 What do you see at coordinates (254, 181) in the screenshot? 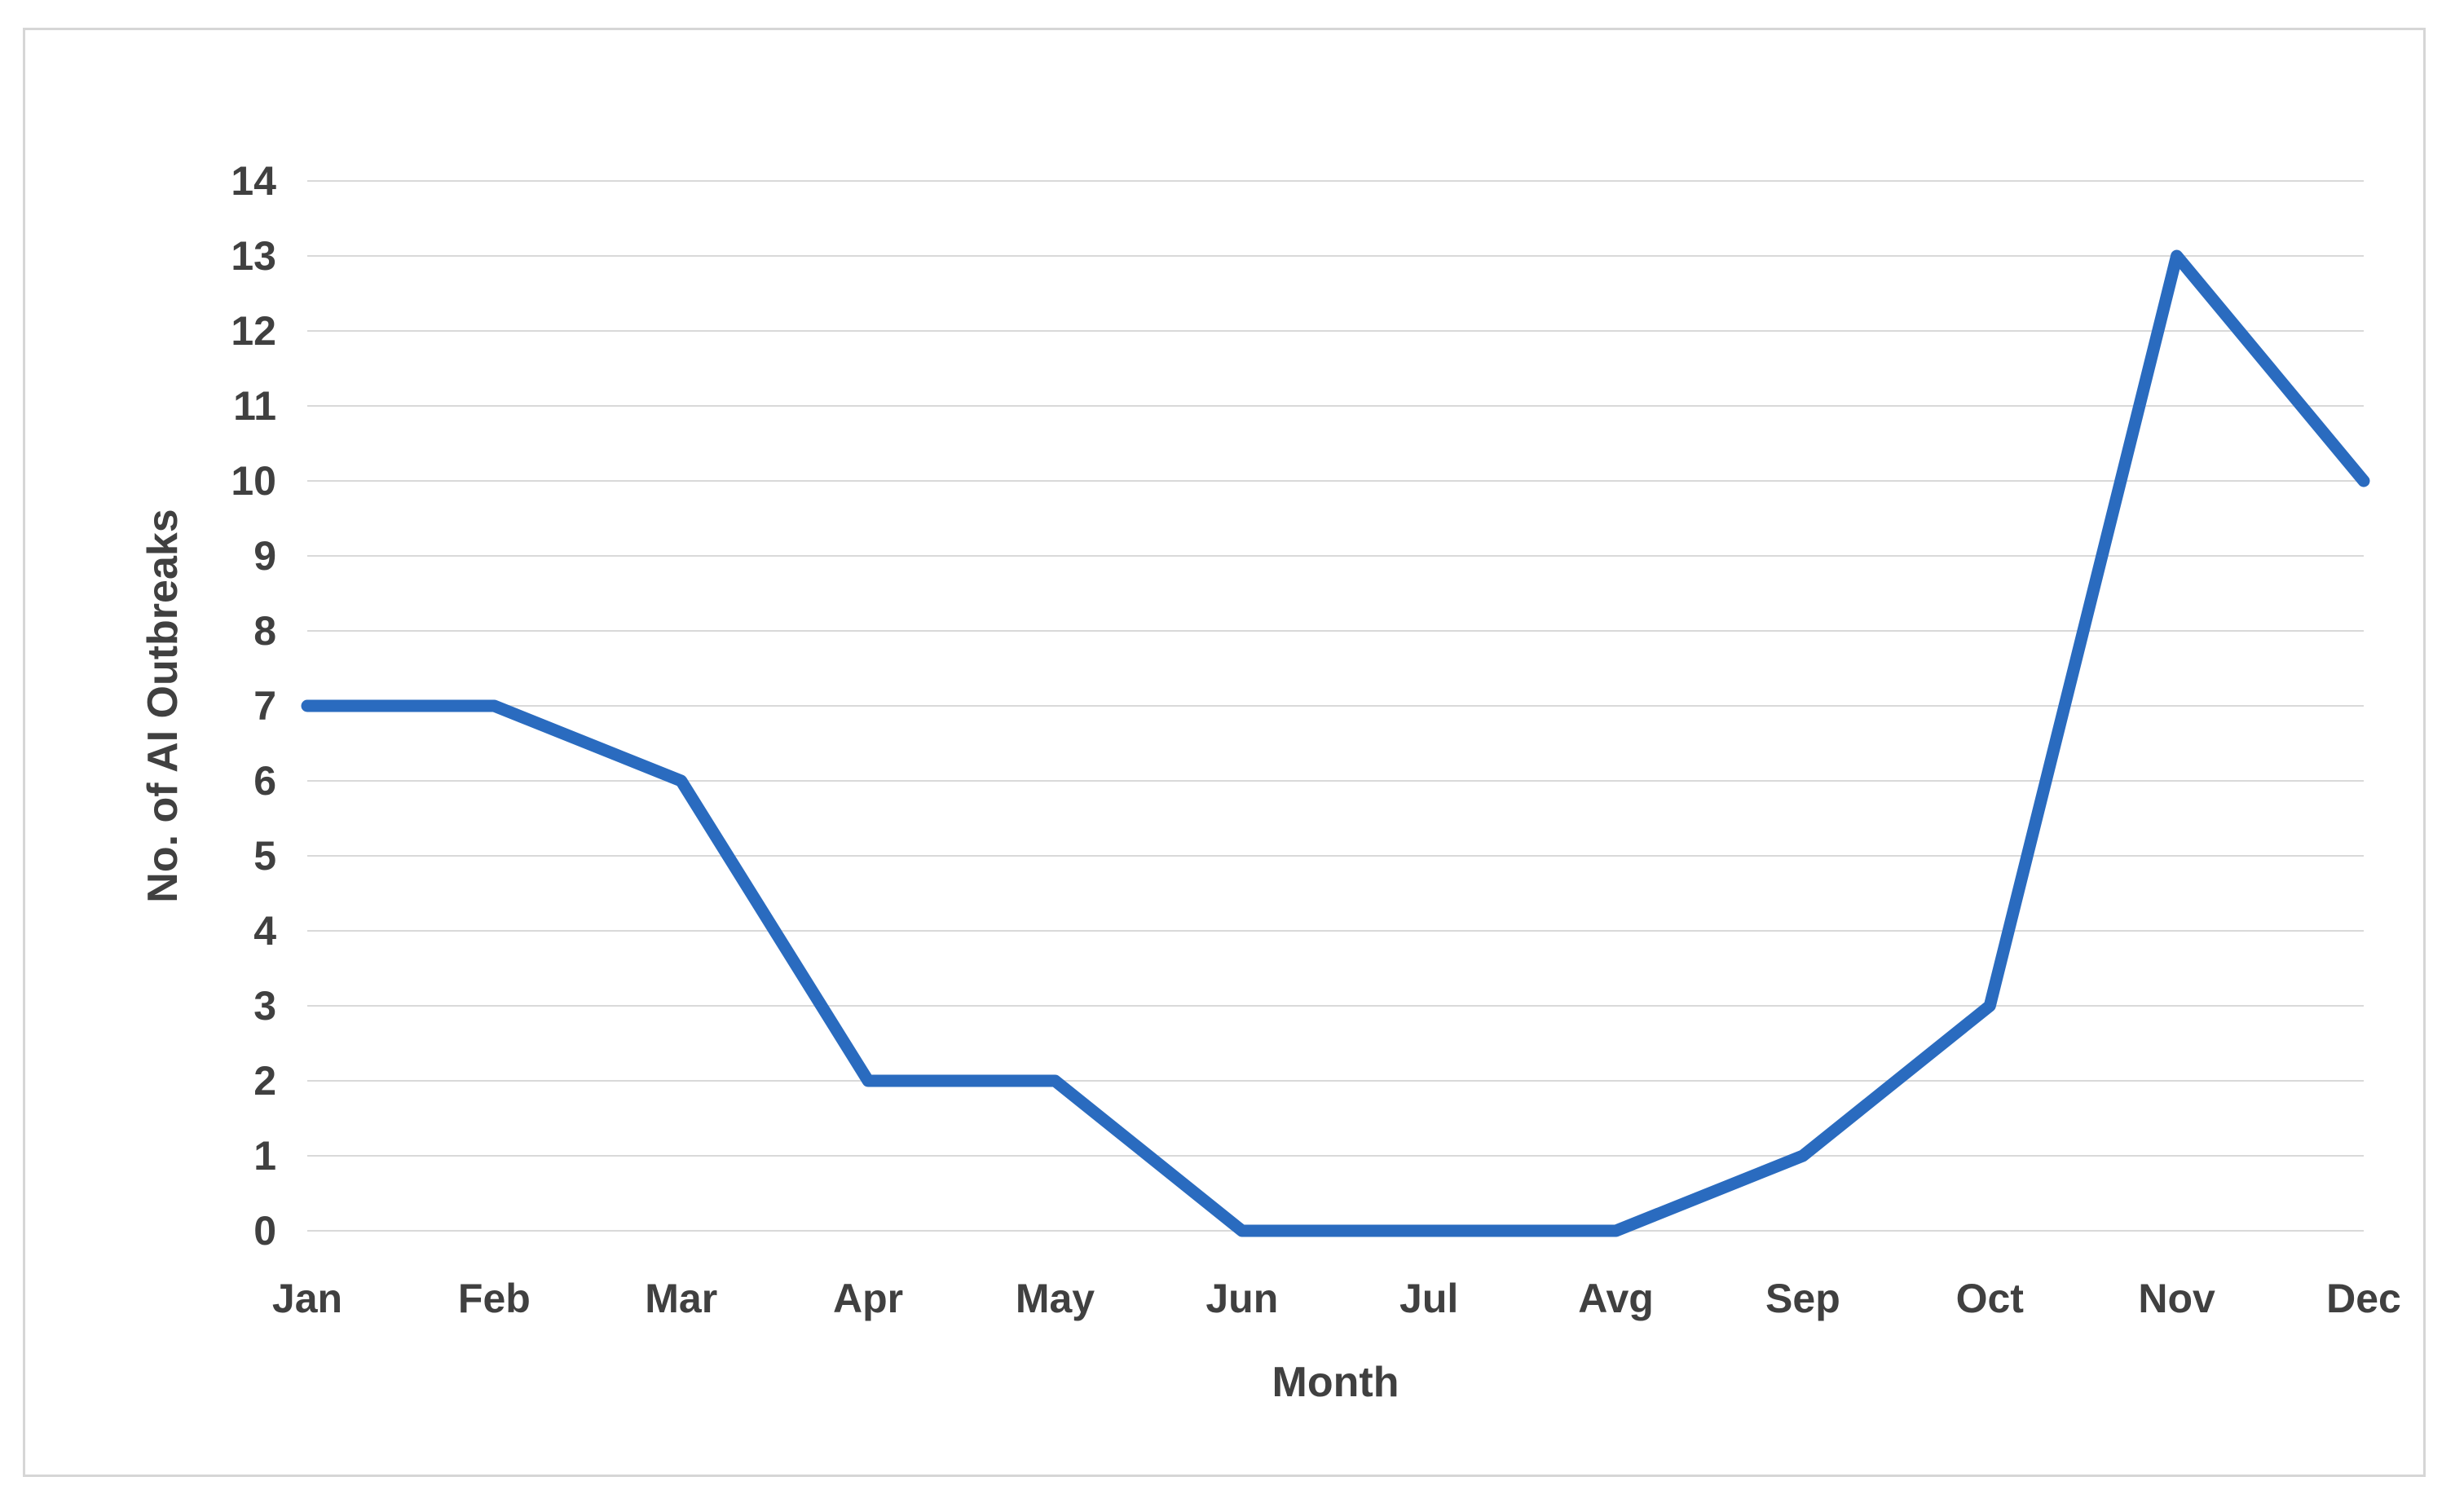
I see `y-axis-tick-label: 14` at bounding box center [254, 181].